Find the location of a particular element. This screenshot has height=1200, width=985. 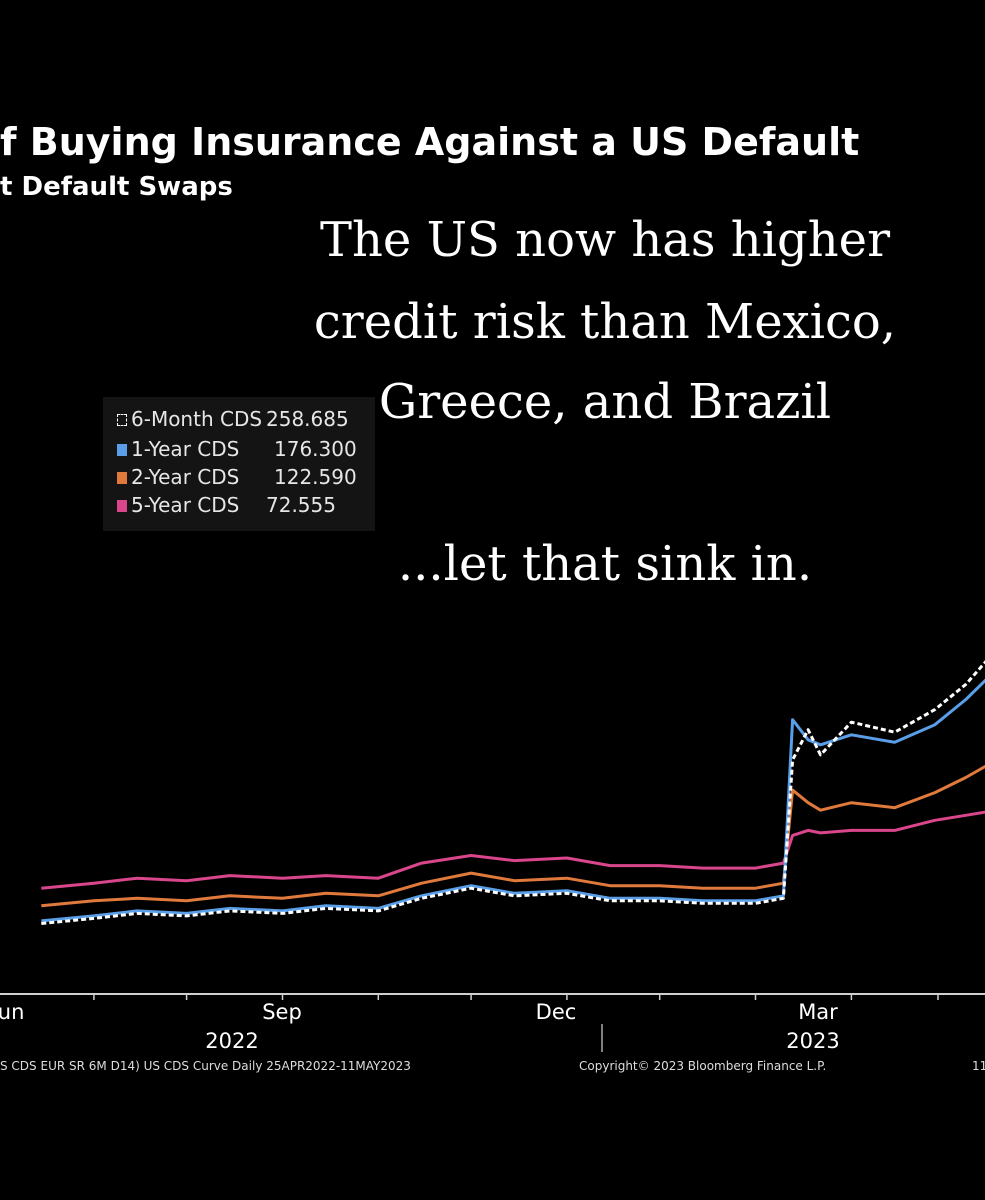

legend-label-1y: 1-Year CDS is located at coordinates (185, 449).